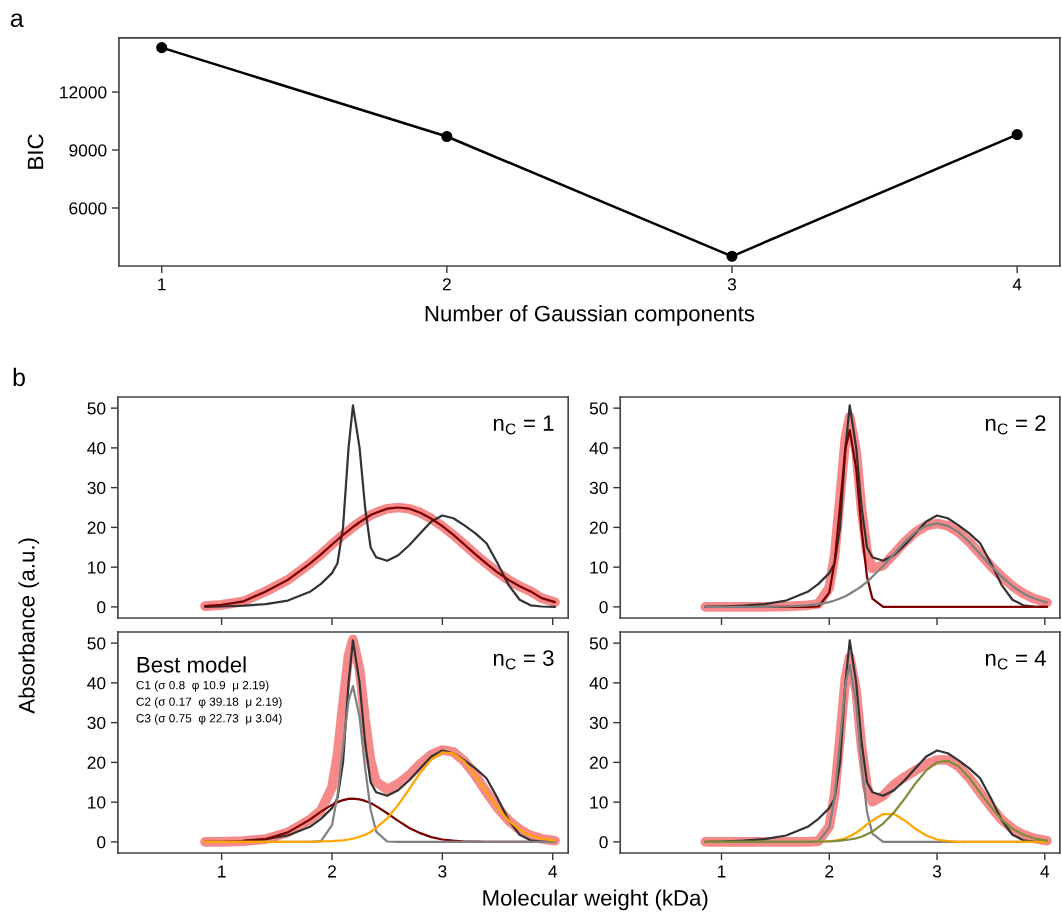 The height and width of the screenshot is (919, 1062). Describe the element at coordinates (590, 315) in the screenshot. I see `x-axis-title: Number of Gaussian components` at that location.